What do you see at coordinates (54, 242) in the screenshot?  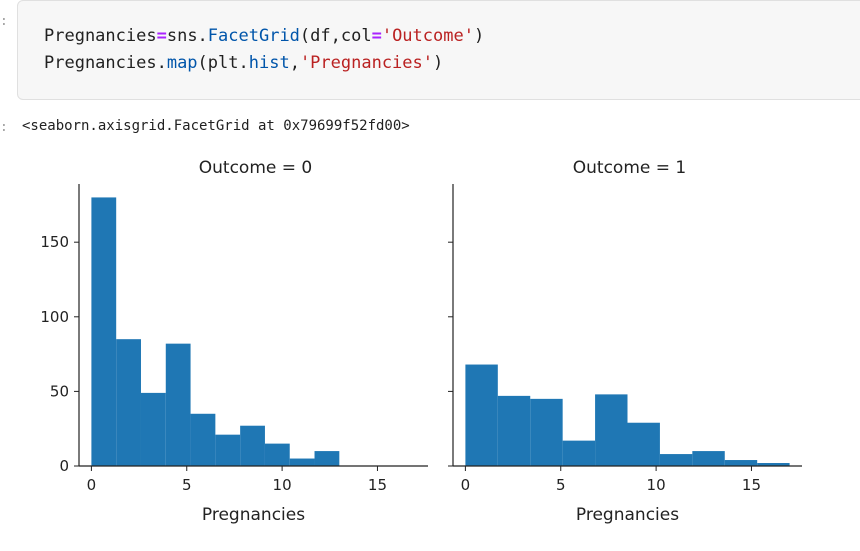 I see `y-tick-label: 150` at bounding box center [54, 242].